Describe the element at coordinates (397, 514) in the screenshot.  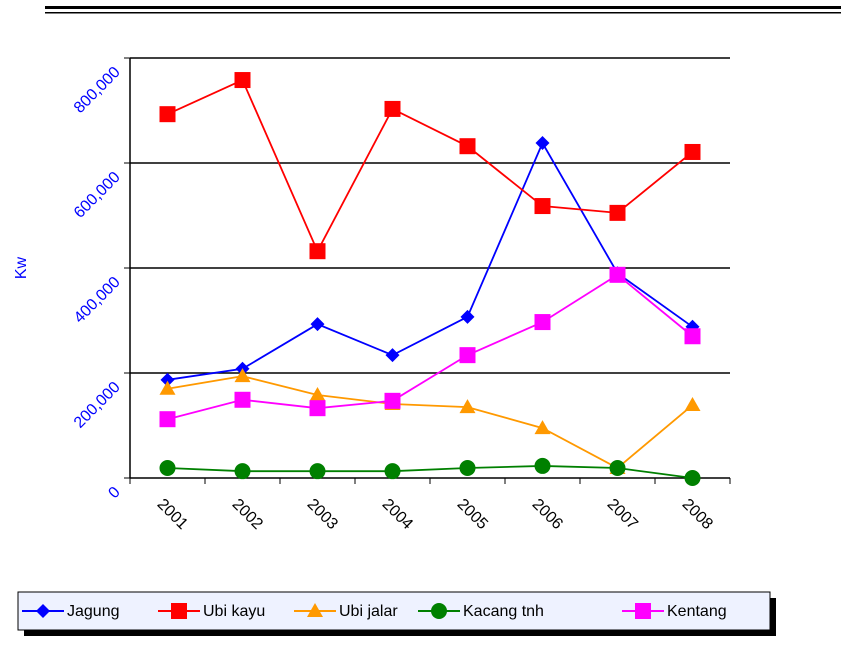
I see `x-tick-label: 2004` at that location.